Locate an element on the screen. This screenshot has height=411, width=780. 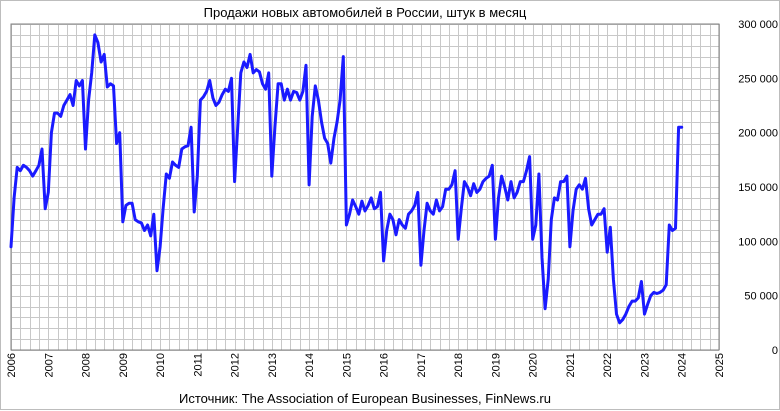
x-tick-label: 2024 is located at coordinates (683, 365).